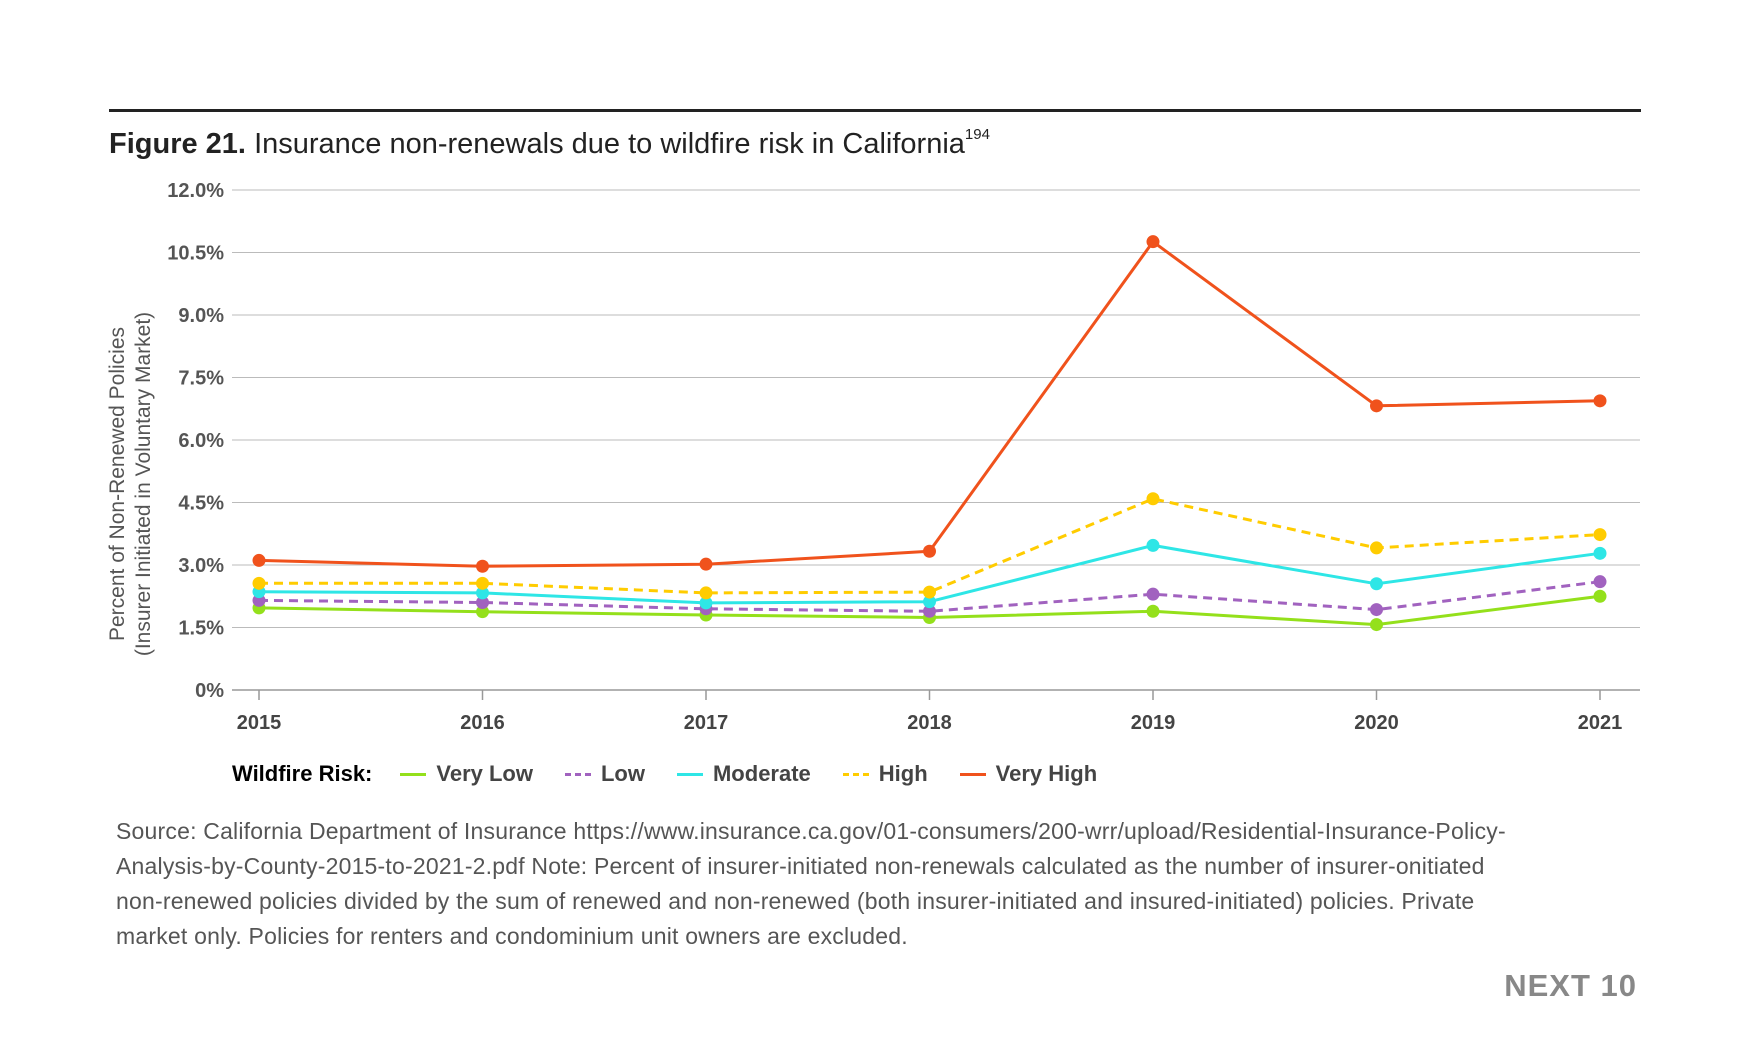 The image size is (1741, 1051). I want to click on x-tick-label: 2017, so click(706, 723).